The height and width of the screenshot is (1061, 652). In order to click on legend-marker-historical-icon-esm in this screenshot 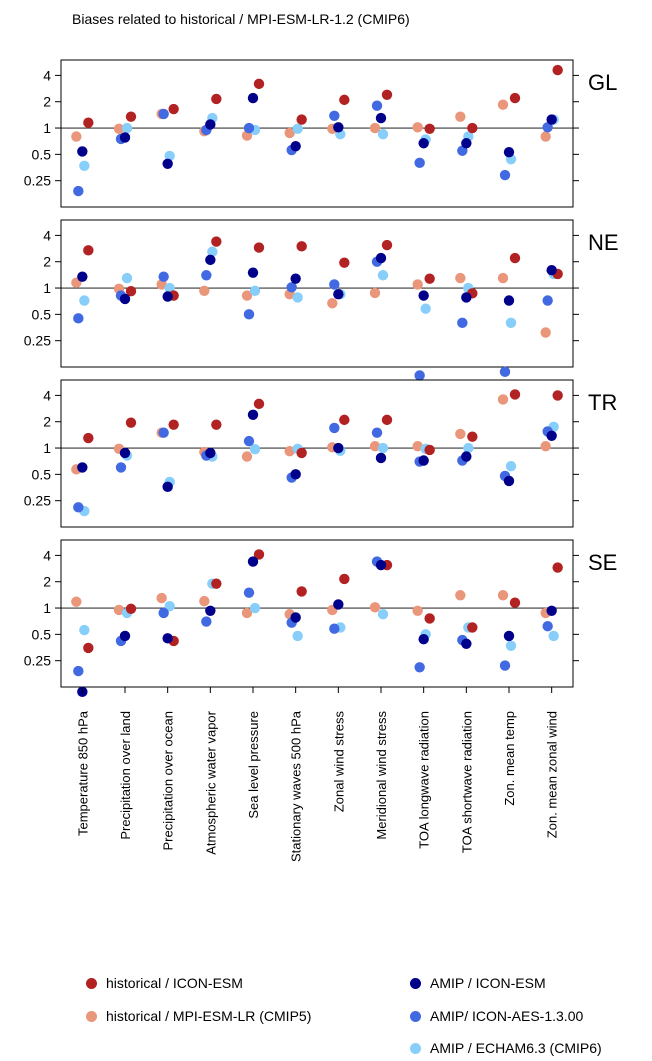, I will do `click(91, 983)`.